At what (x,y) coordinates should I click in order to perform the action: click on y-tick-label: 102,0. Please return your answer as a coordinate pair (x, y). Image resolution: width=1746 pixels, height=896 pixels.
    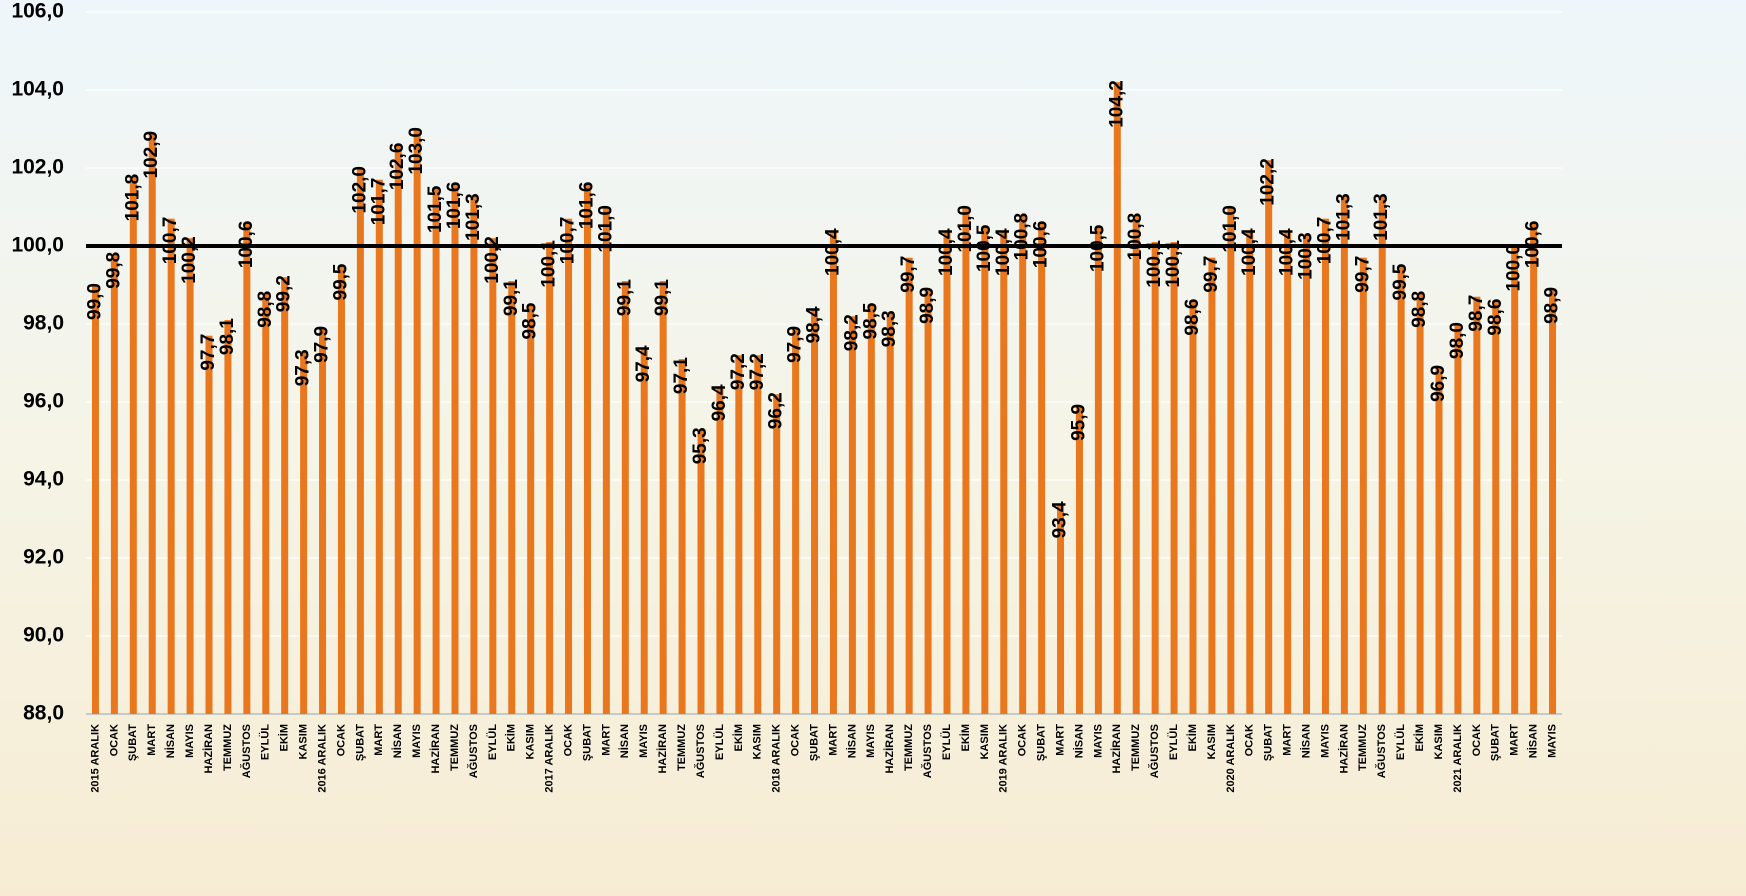
    Looking at the image, I should click on (37, 167).